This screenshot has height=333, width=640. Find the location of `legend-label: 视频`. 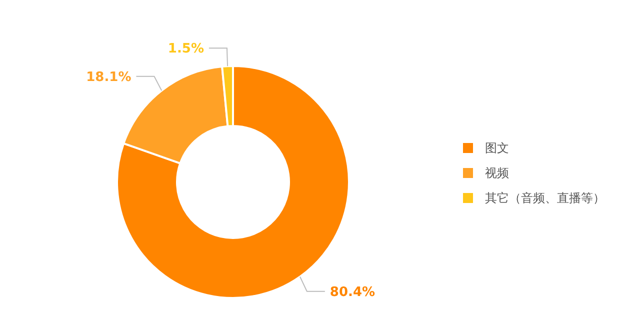

legend-label: 视频 is located at coordinates (497, 173).